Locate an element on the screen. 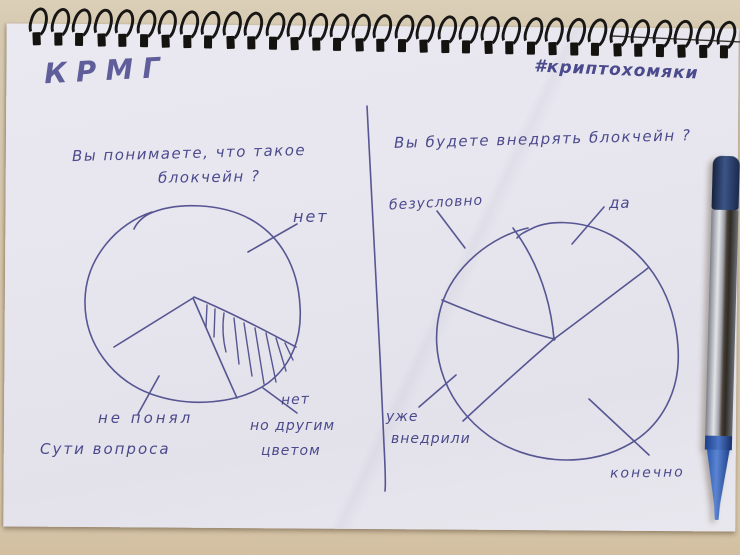 Image resolution: width=740 pixels, height=555 pixels. left-pie-label-other-color-line3: цветом is located at coordinates (291, 451).